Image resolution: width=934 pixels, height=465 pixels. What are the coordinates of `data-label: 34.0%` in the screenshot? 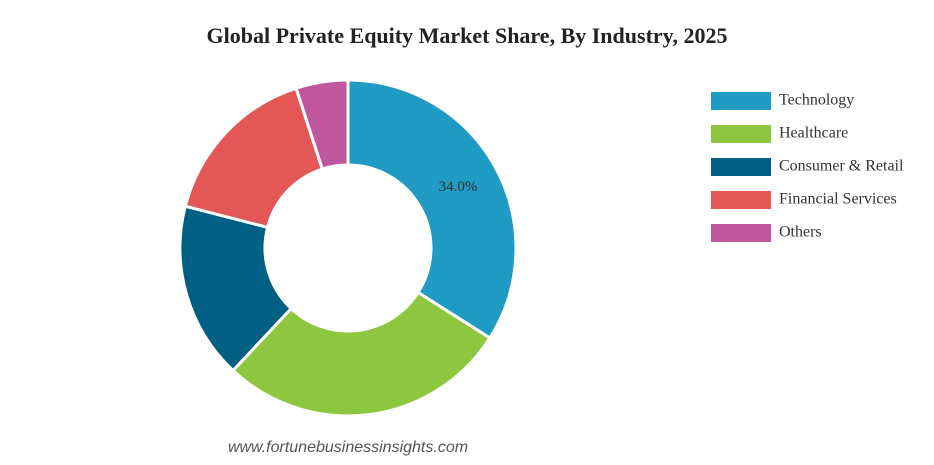 It's located at (458, 187).